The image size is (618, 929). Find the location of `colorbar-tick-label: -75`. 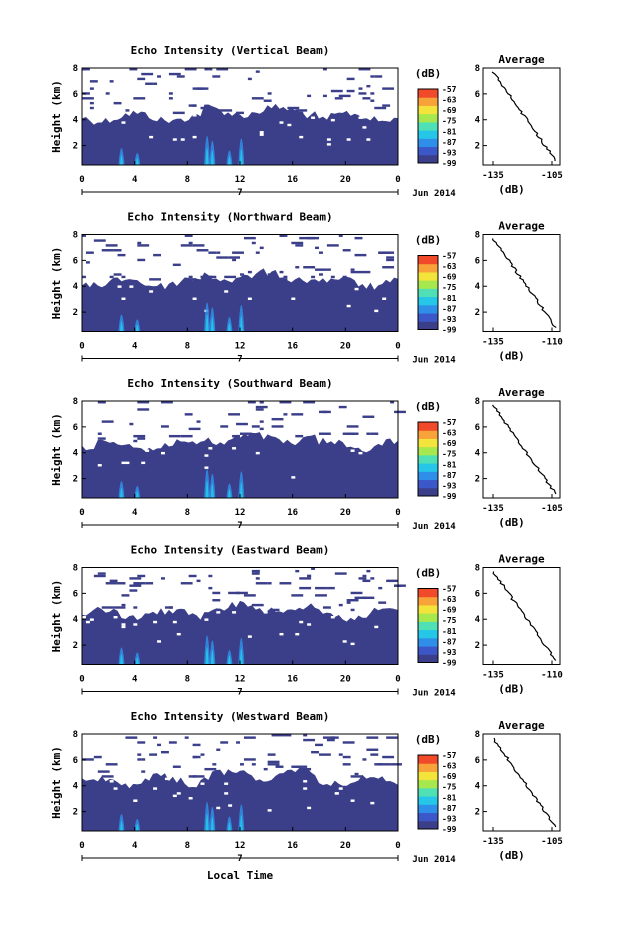

colorbar-tick-label: -75 is located at coordinates (449, 121).